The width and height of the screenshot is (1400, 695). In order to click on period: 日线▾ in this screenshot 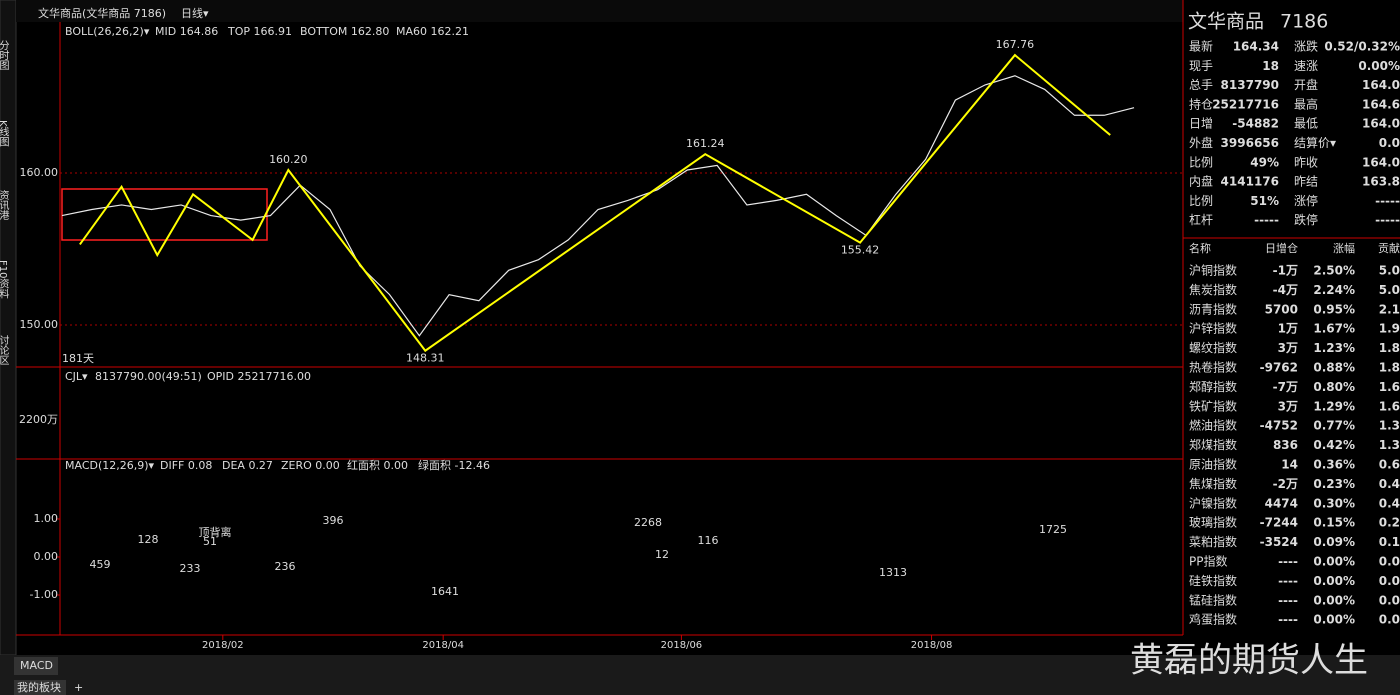, I will do `click(195, 13)`.